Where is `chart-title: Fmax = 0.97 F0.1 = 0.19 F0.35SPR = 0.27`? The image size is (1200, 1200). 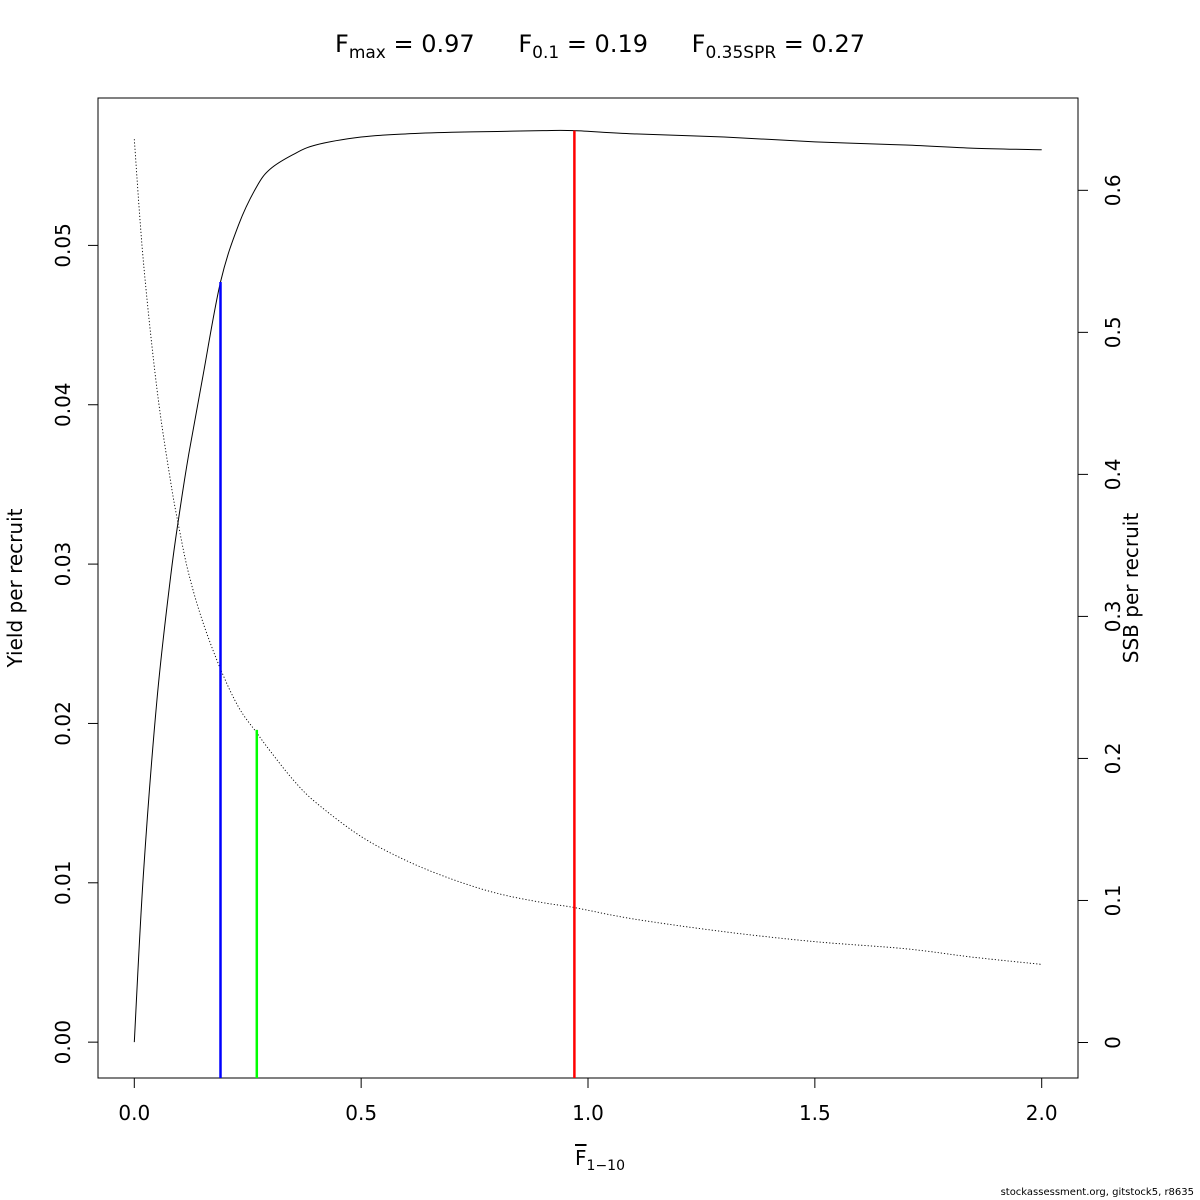 chart-title: Fmax = 0.97 F0.1 = 0.19 F0.35SPR = 0.27 is located at coordinates (600, 46).